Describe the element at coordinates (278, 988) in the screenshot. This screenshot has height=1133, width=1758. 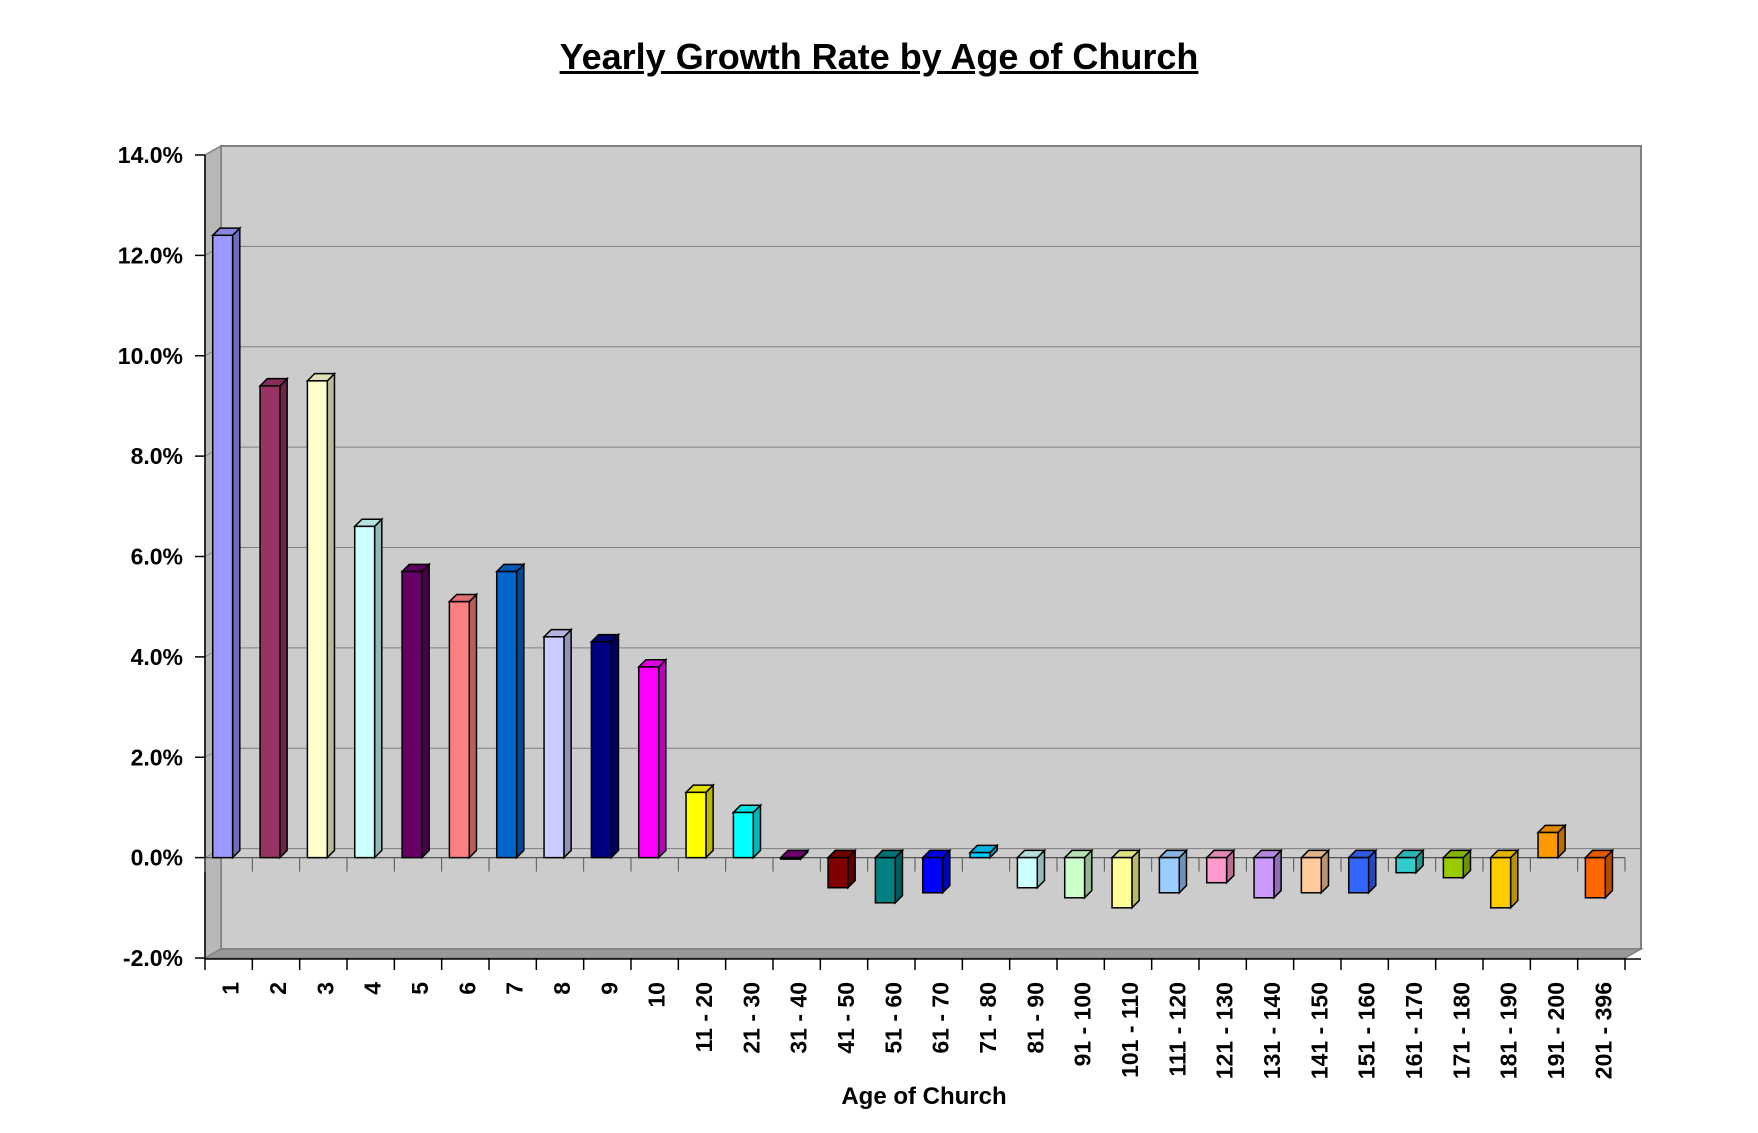
I see `x-tick-label: 2` at that location.